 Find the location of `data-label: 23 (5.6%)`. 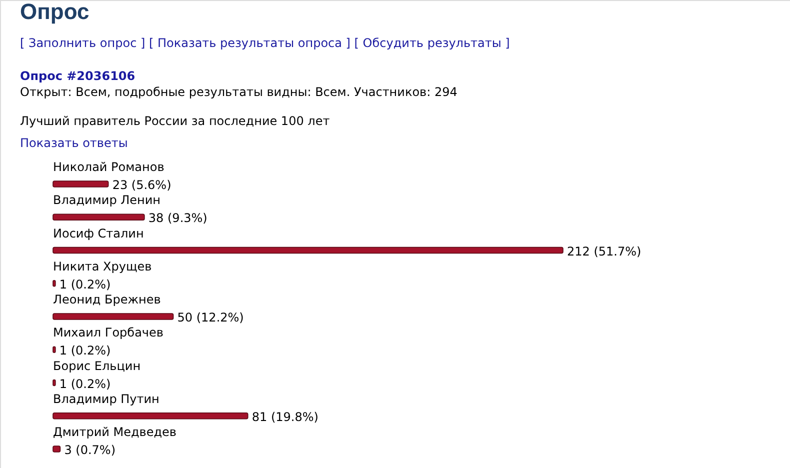

data-label: 23 (5.6%) is located at coordinates (142, 185).